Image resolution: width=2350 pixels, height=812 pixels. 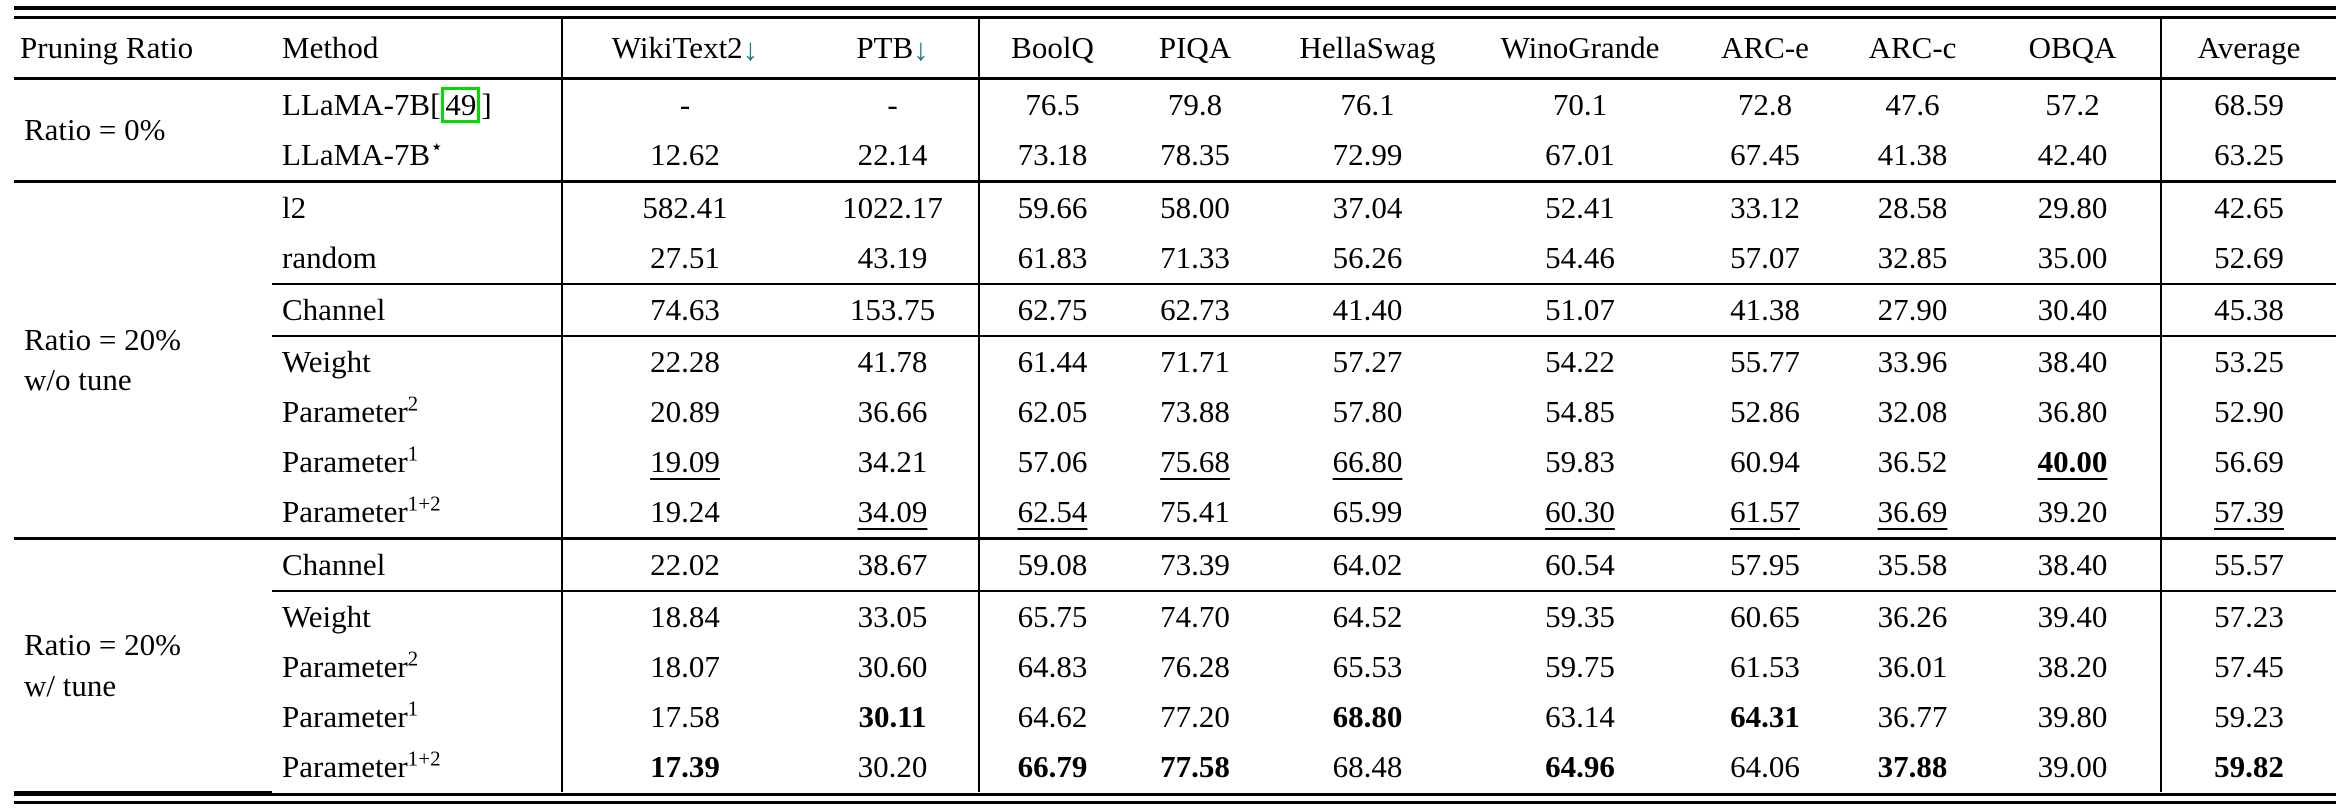 I want to click on cell-hellaswag: 72.99, so click(x=1367, y=156).